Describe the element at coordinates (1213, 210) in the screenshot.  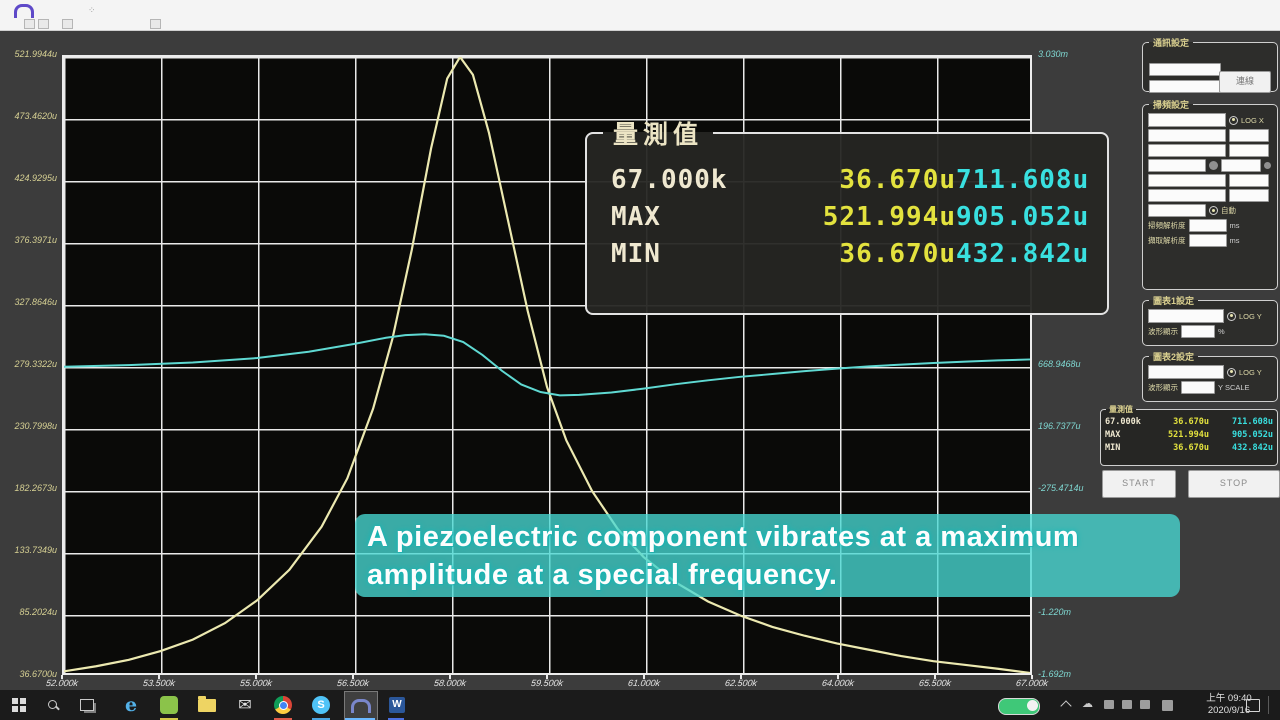
I see `auto-radio` at that location.